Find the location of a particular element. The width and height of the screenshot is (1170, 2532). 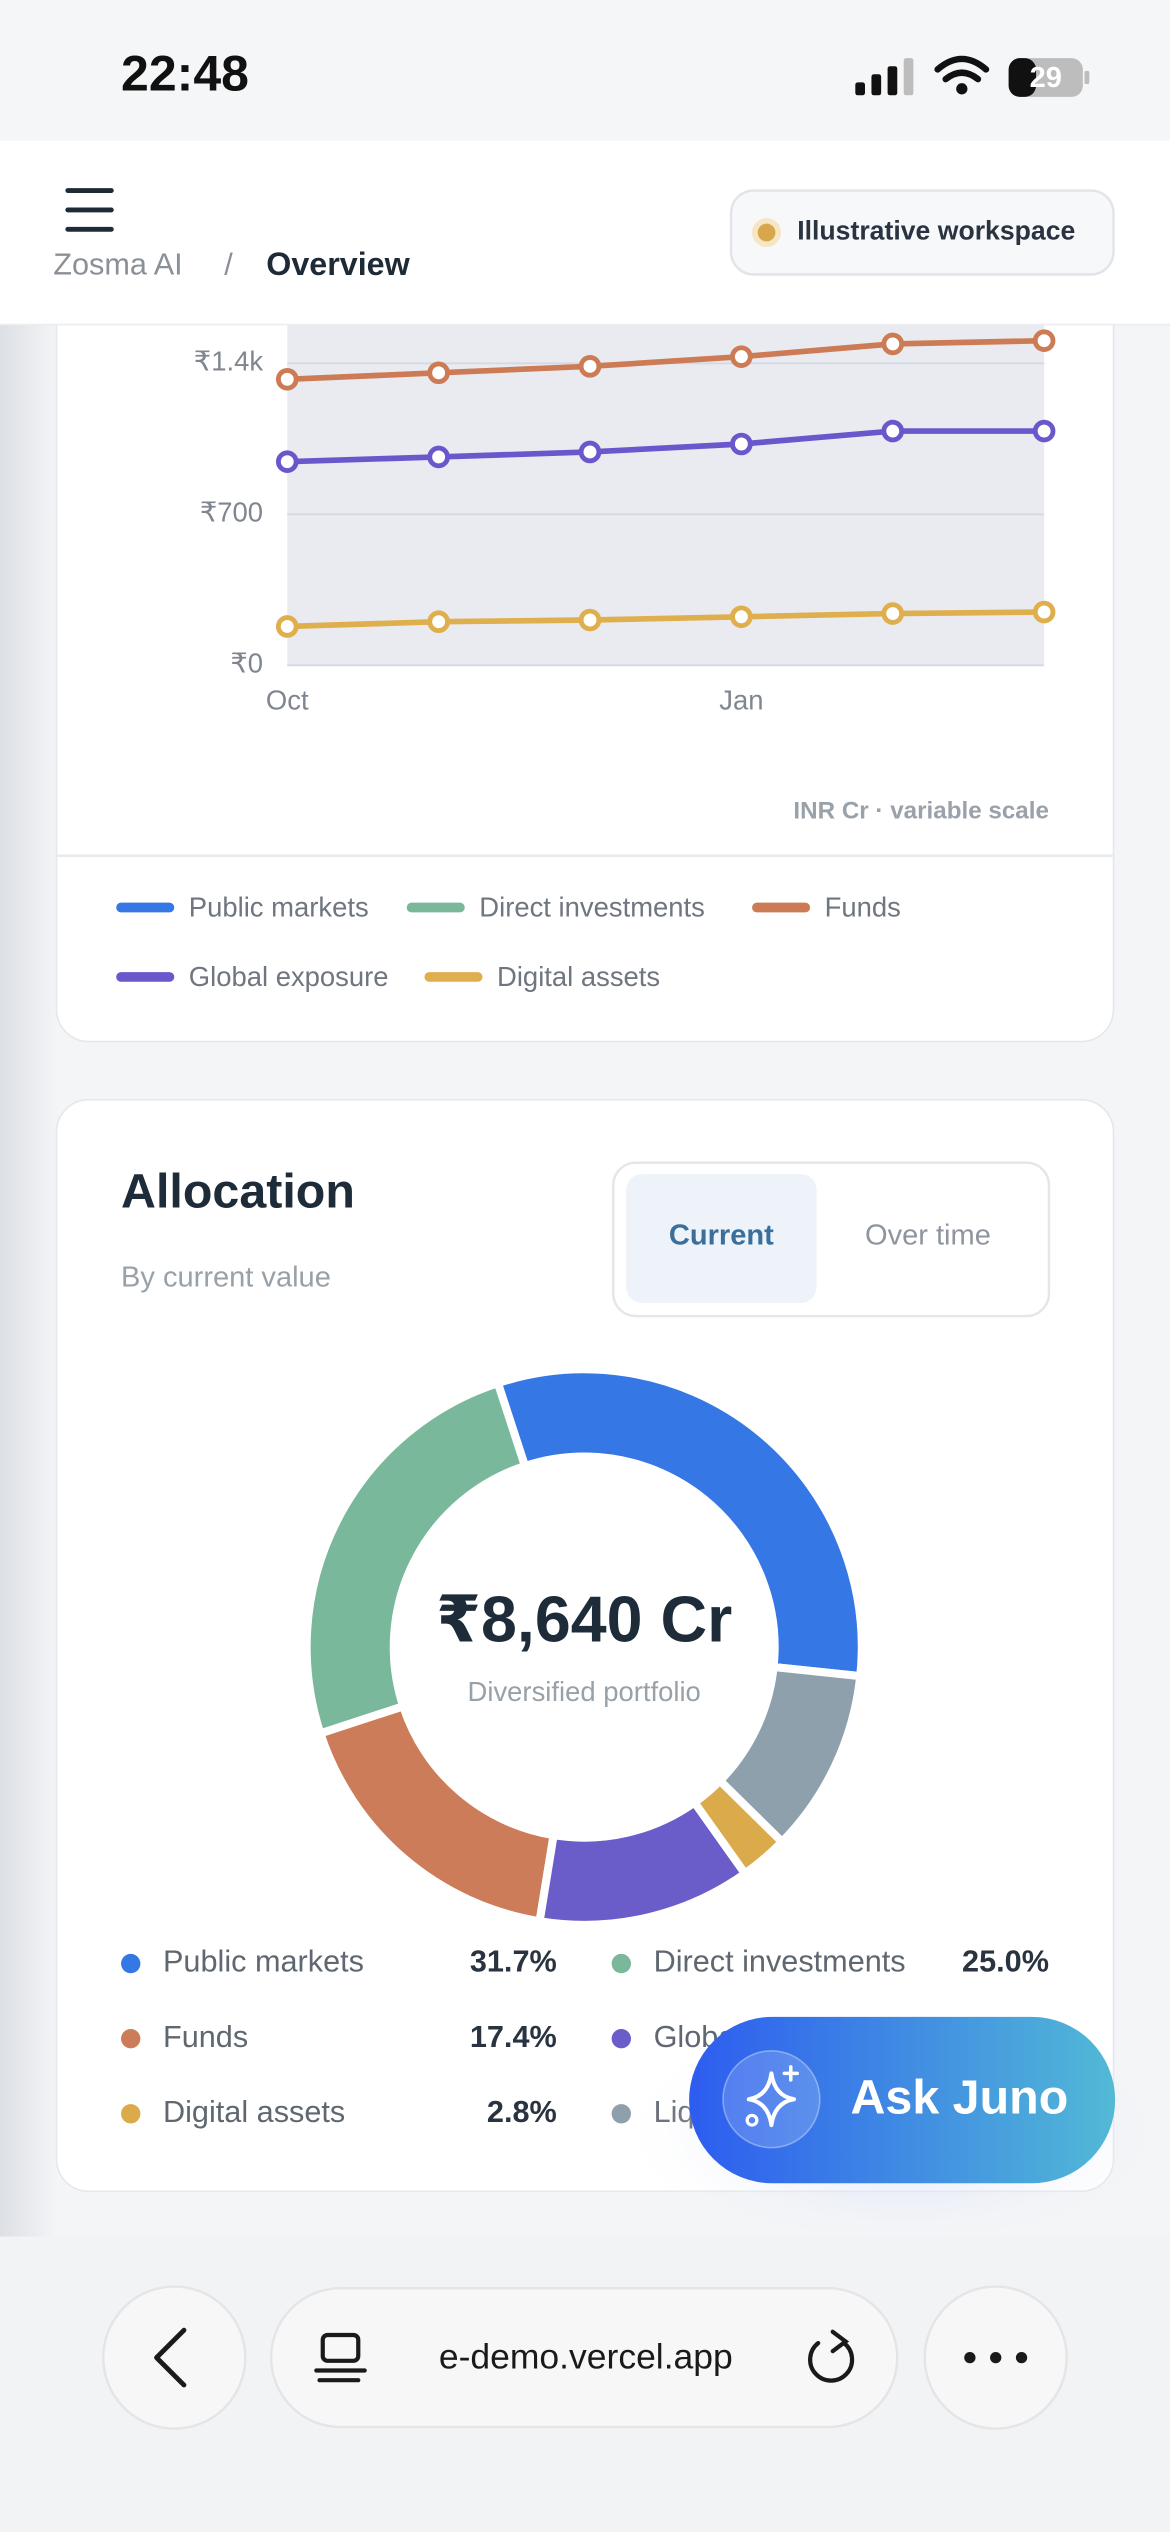

ask-button: Ask Juno is located at coordinates (902, 2100).